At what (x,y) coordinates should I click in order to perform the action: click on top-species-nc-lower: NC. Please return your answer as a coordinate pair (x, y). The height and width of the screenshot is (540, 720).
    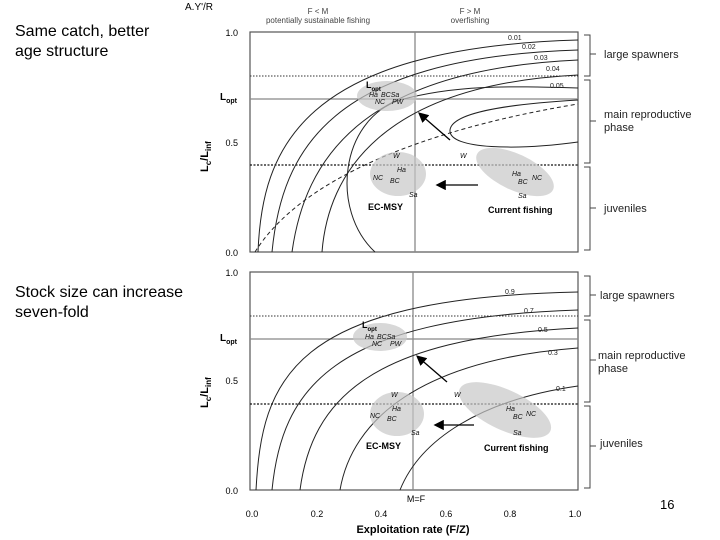
    Looking at the image, I should click on (378, 178).